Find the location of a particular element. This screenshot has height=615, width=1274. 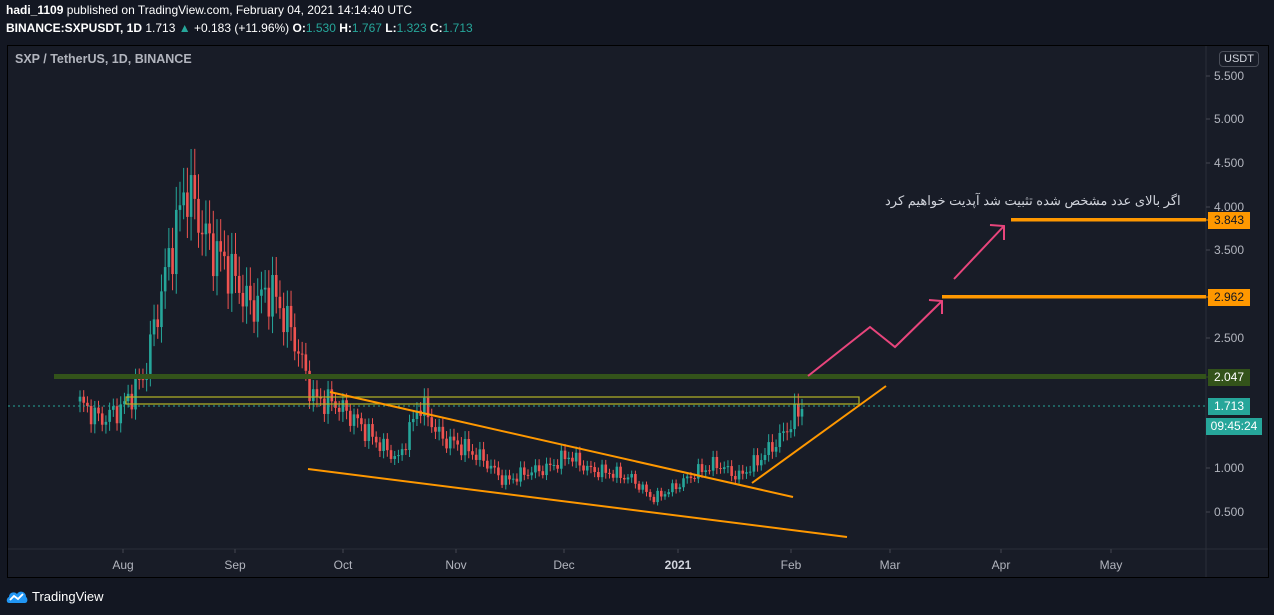

wedge-lower-trendline is located at coordinates (577, 503).